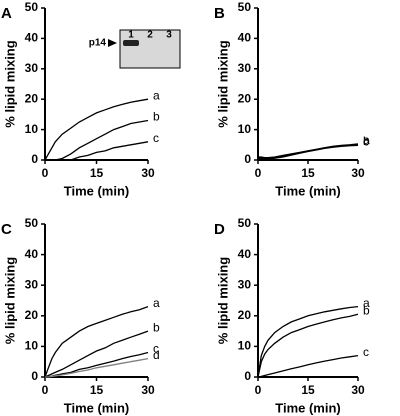 This screenshot has width=400, height=416. I want to click on panel-label: B, so click(219, 13).